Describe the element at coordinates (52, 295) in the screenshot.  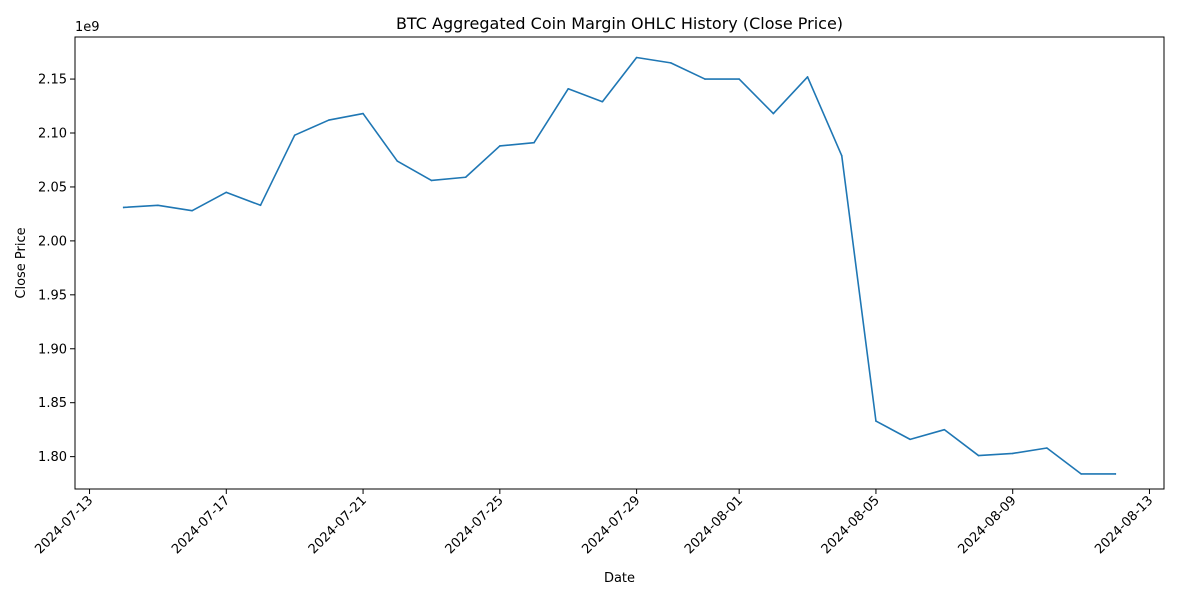
I see `y-tick-label: 1.95` at that location.